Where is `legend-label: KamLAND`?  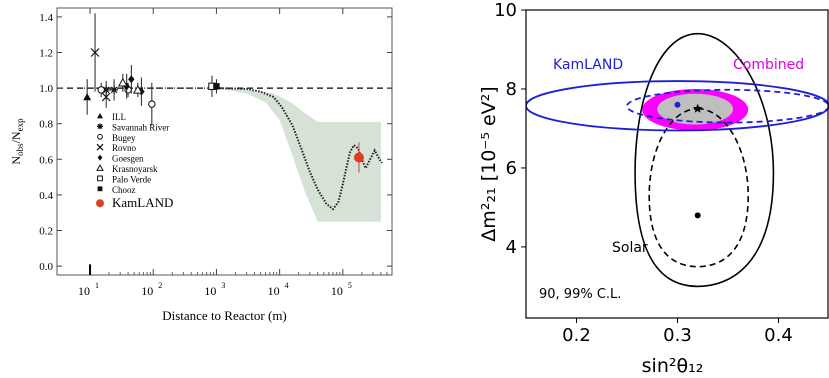 legend-label: KamLAND is located at coordinates (142, 202).